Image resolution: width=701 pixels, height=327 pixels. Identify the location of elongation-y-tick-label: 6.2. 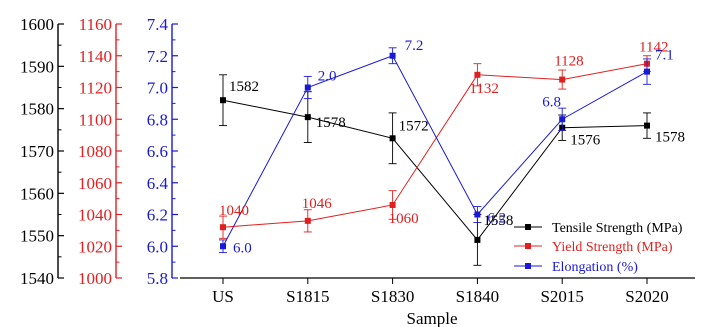
(157, 215).